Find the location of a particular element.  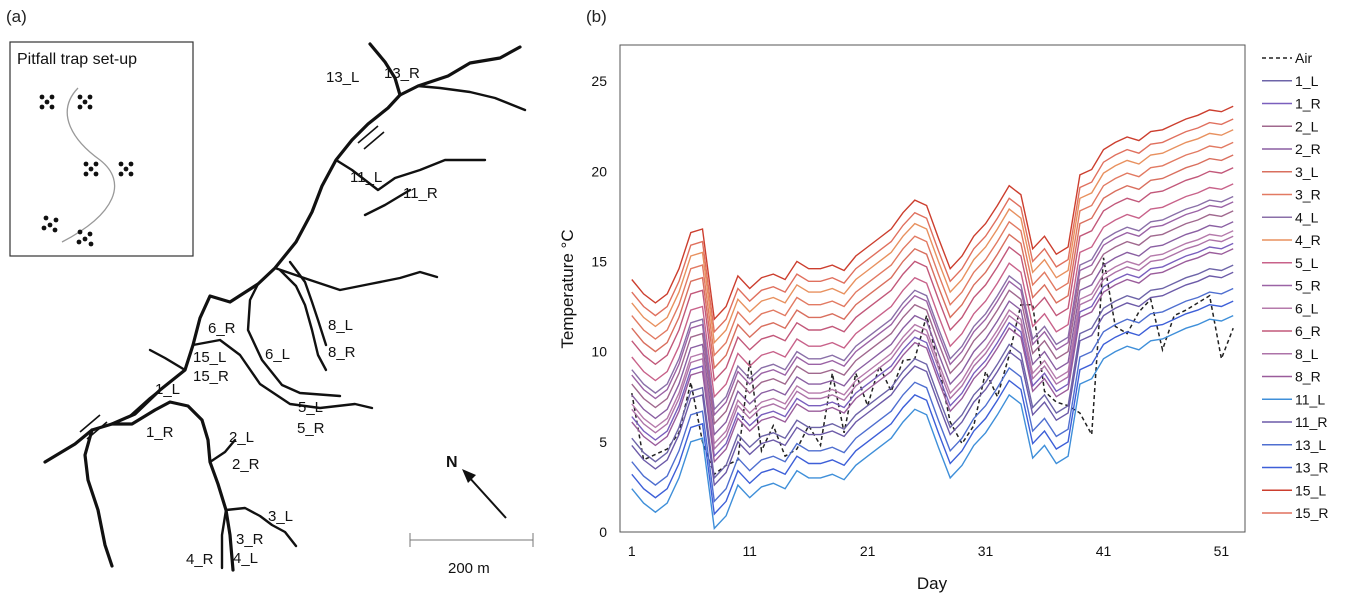

legend-label: Air is located at coordinates (1303, 58).